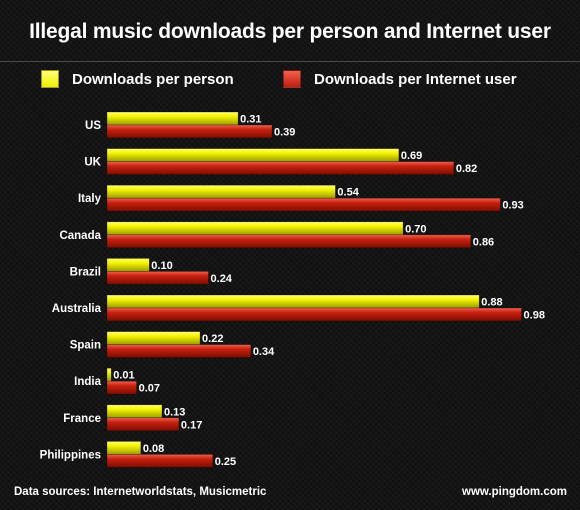  What do you see at coordinates (415, 79) in the screenshot?
I see `legend-label: Downloads per Internet user` at bounding box center [415, 79].